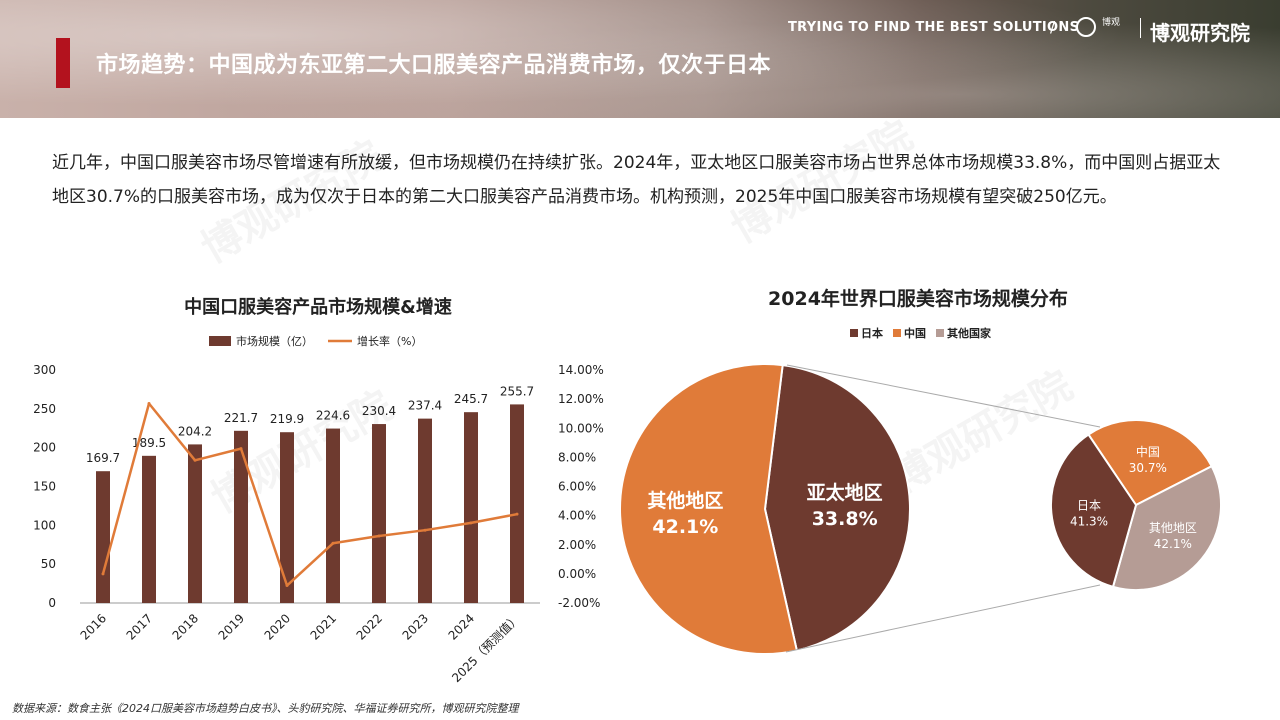 This screenshot has height=720, width=1280. What do you see at coordinates (185, 626) in the screenshot?
I see `x-axis-tick-label: 2018` at bounding box center [185, 626].